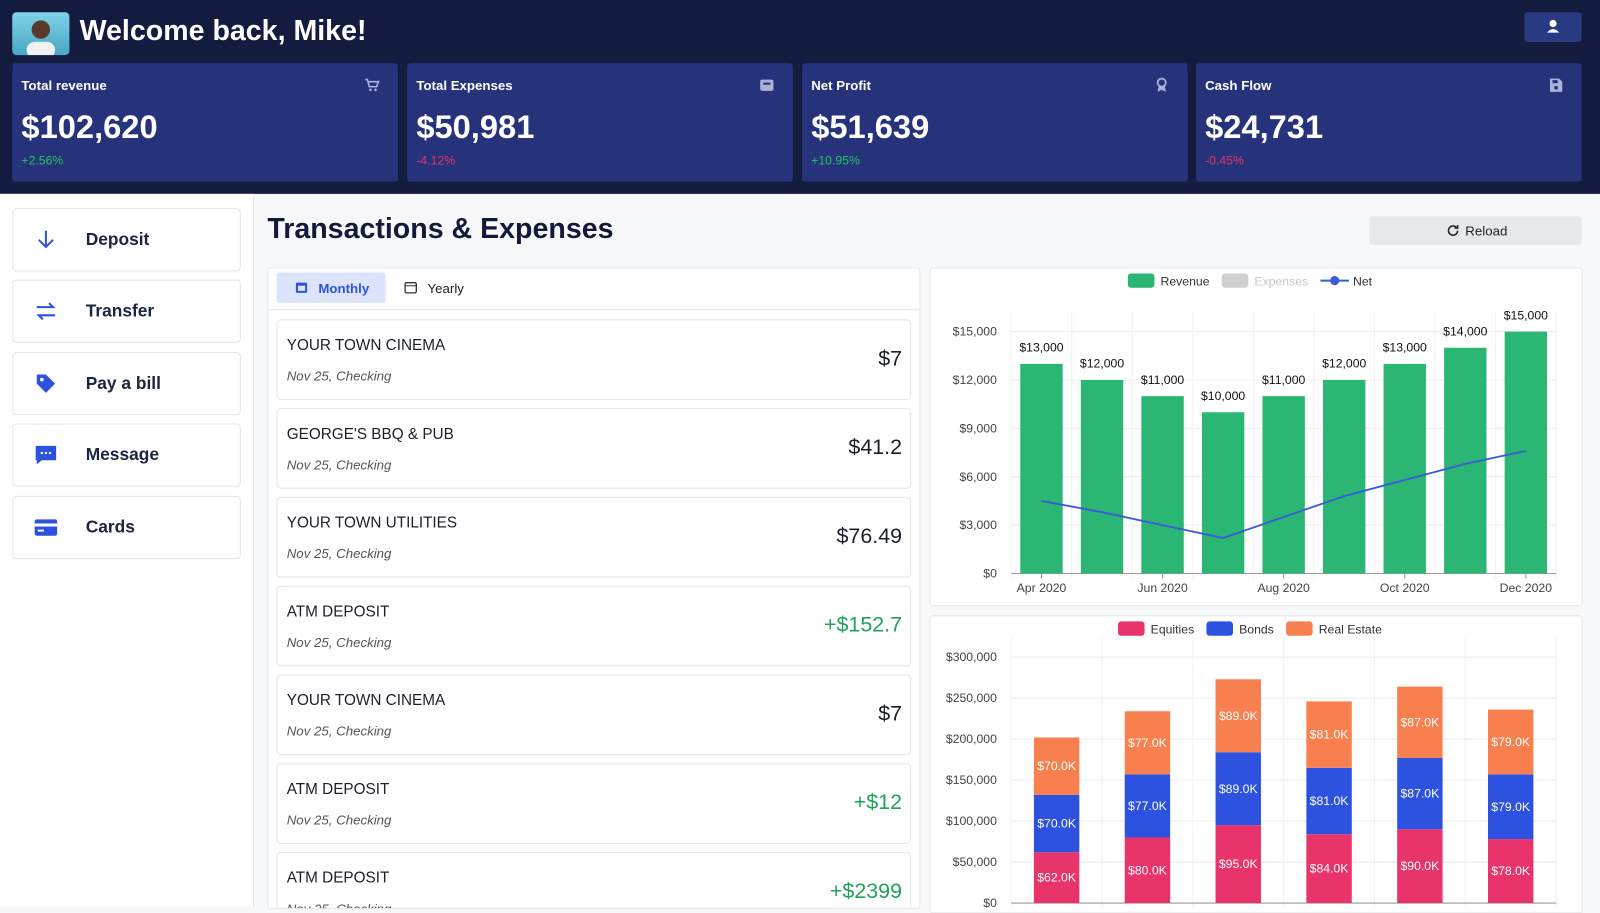 The width and height of the screenshot is (1600, 913). What do you see at coordinates (1057, 878) in the screenshot?
I see `data-label: $62.0K` at bounding box center [1057, 878].